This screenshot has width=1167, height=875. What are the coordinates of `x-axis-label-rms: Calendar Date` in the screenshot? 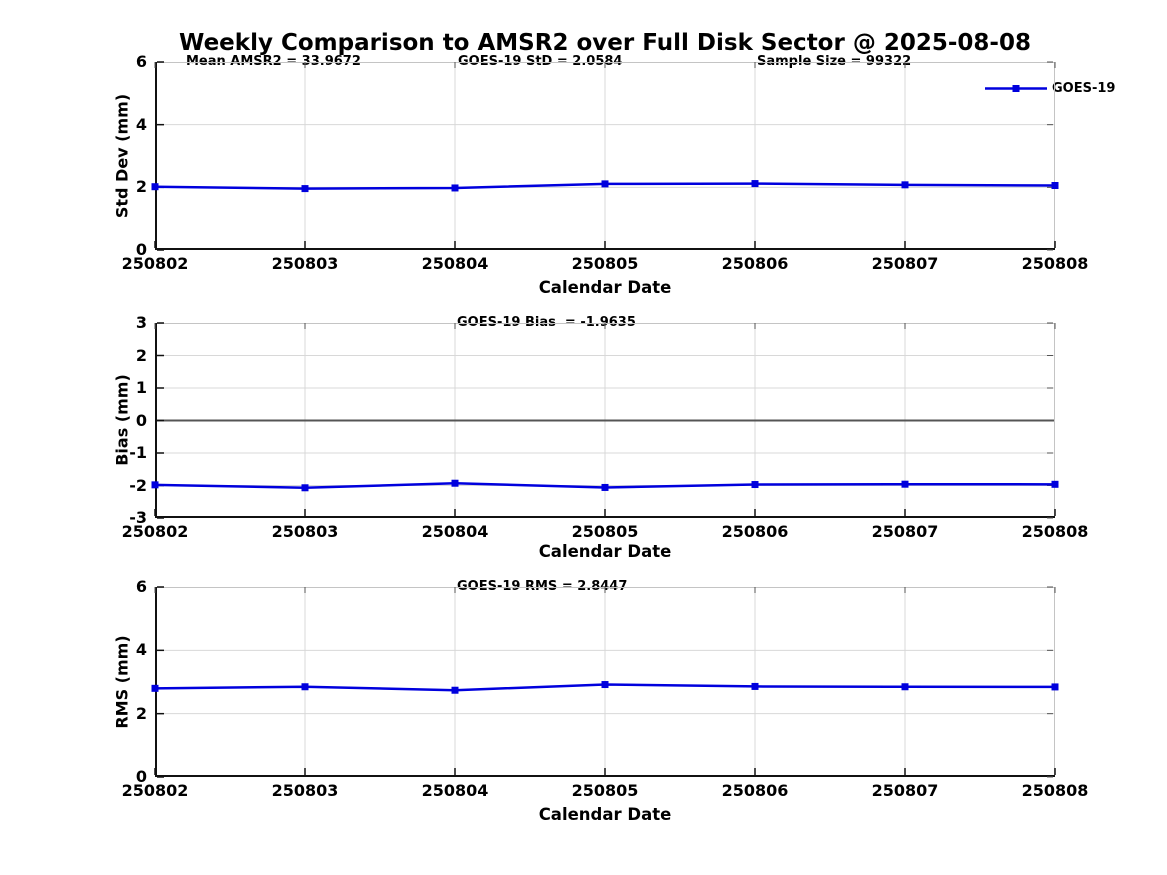 It's located at (605, 814).